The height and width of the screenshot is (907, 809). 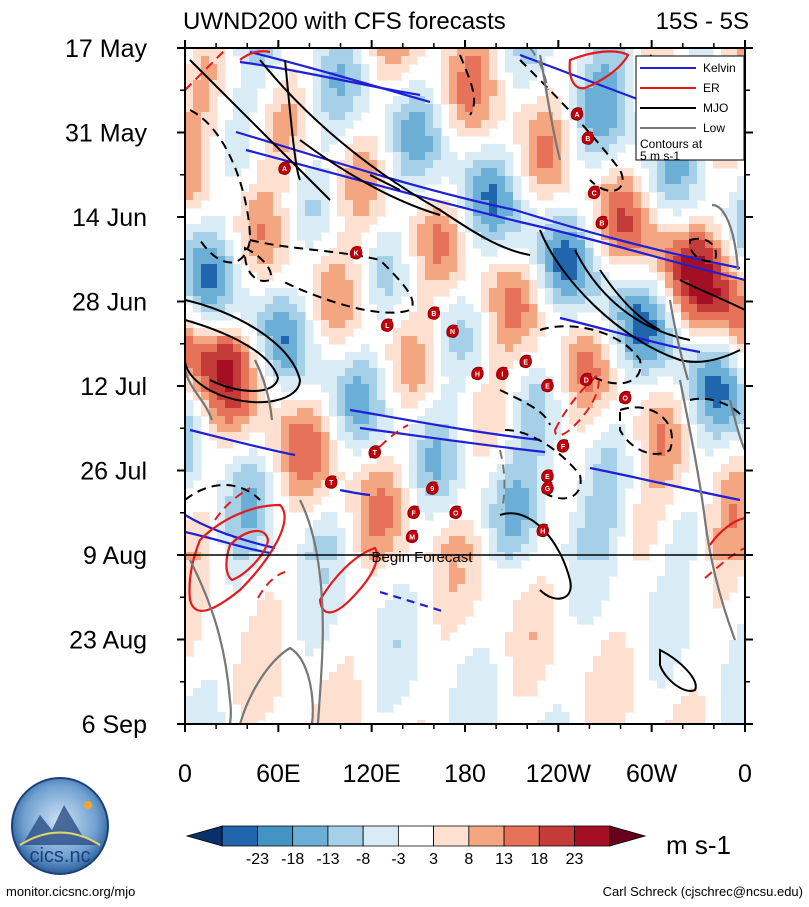 What do you see at coordinates (745, 774) in the screenshot?
I see `x-tick-label: 0` at bounding box center [745, 774].